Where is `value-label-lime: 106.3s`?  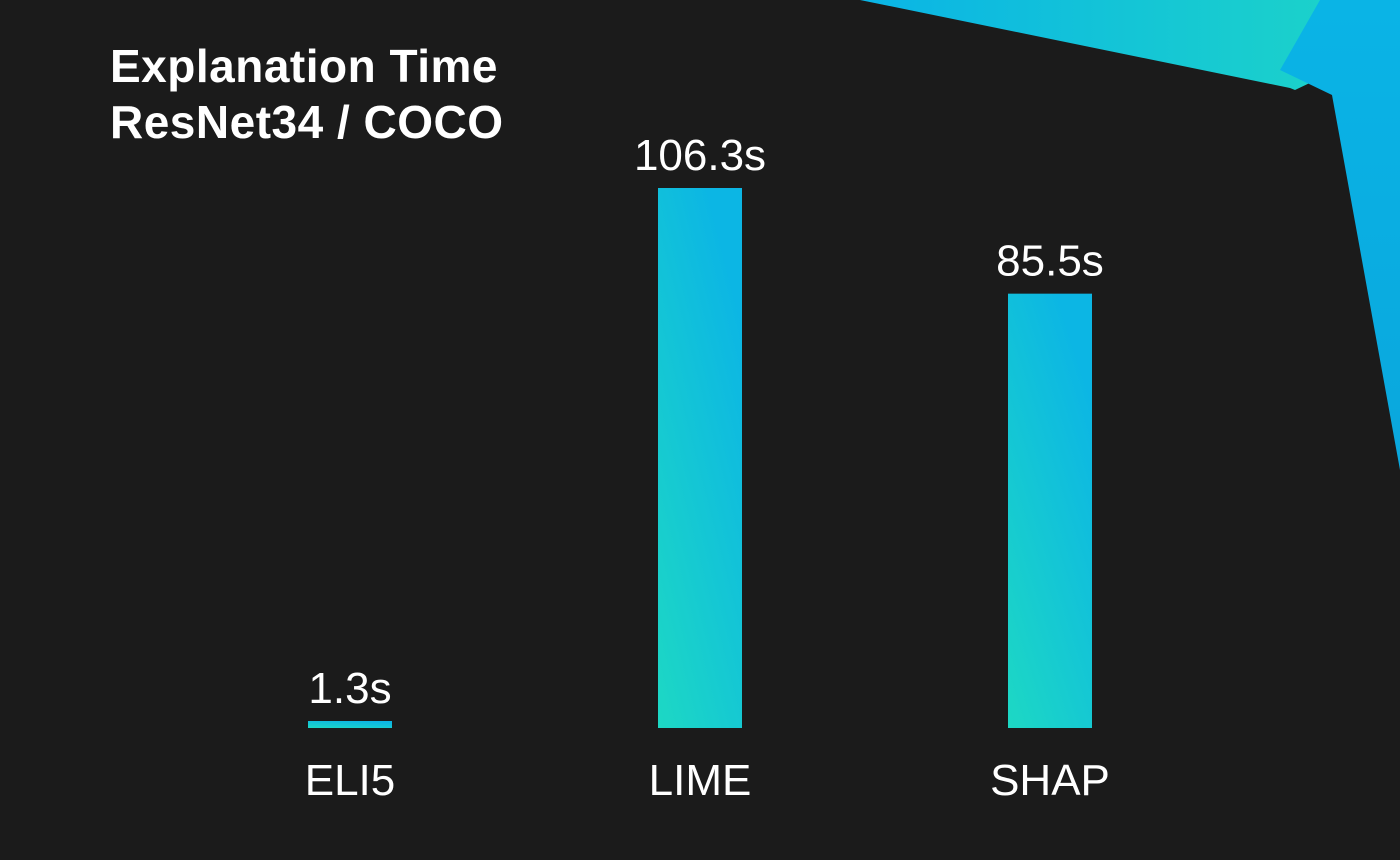
value-label-lime: 106.3s is located at coordinates (700, 155).